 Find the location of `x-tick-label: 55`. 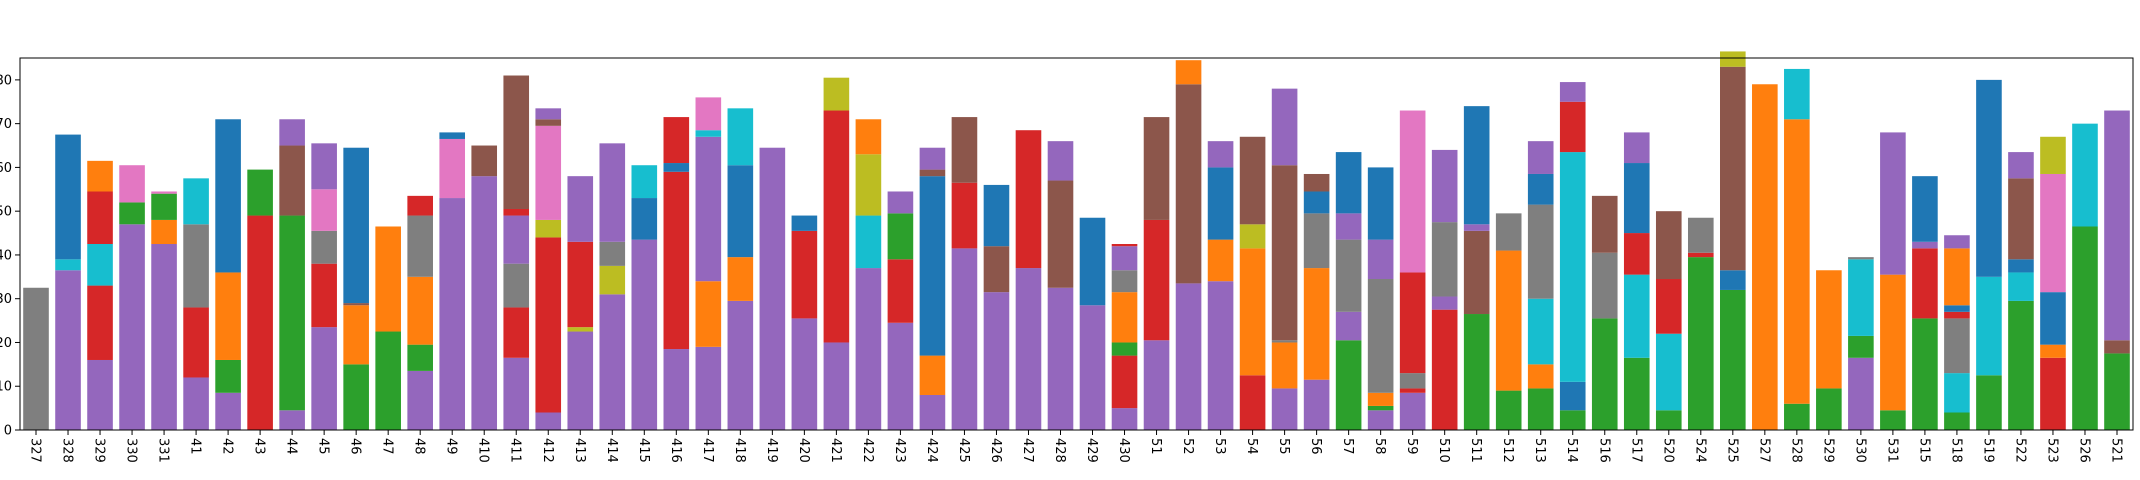

x-tick-label: 55 is located at coordinates (1283, 446).